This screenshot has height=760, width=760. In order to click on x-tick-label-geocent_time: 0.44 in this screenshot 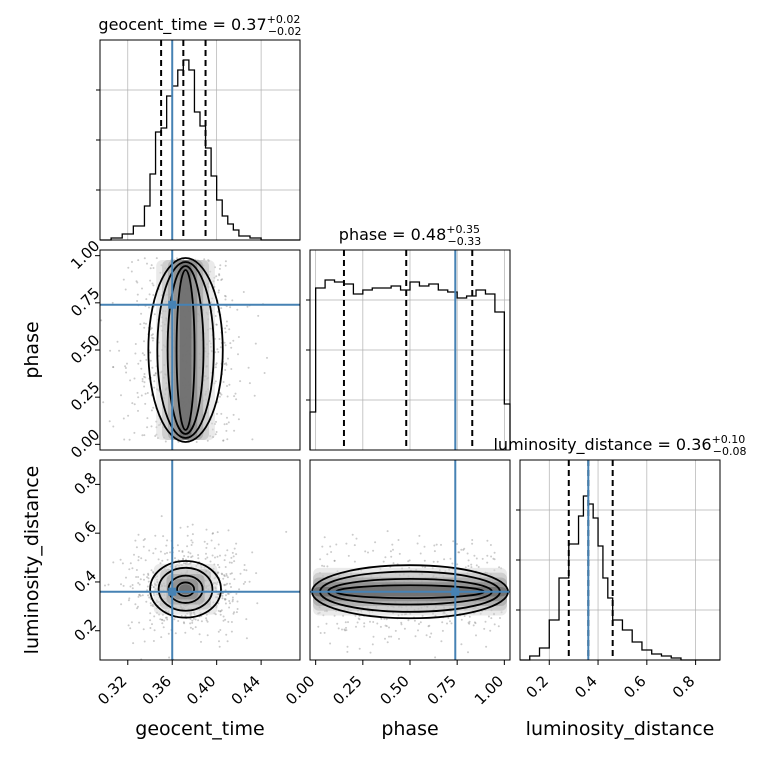, I will do `click(246, 690)`.